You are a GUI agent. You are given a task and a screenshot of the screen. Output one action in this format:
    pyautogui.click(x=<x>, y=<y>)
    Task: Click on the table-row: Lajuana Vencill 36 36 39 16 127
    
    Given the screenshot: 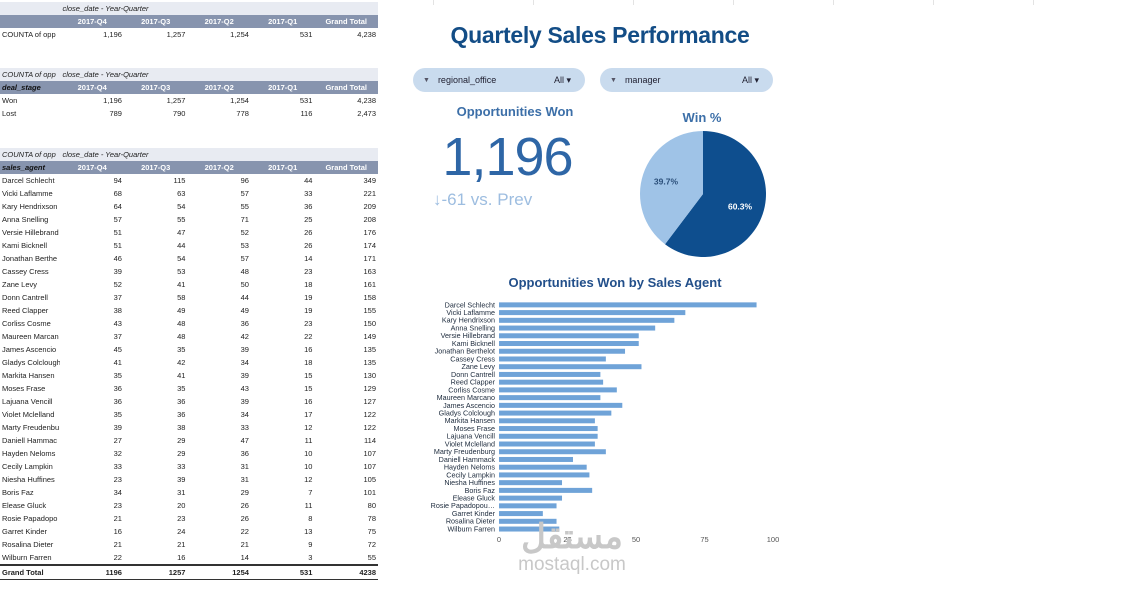 What is the action you would take?
    pyautogui.click(x=189, y=401)
    